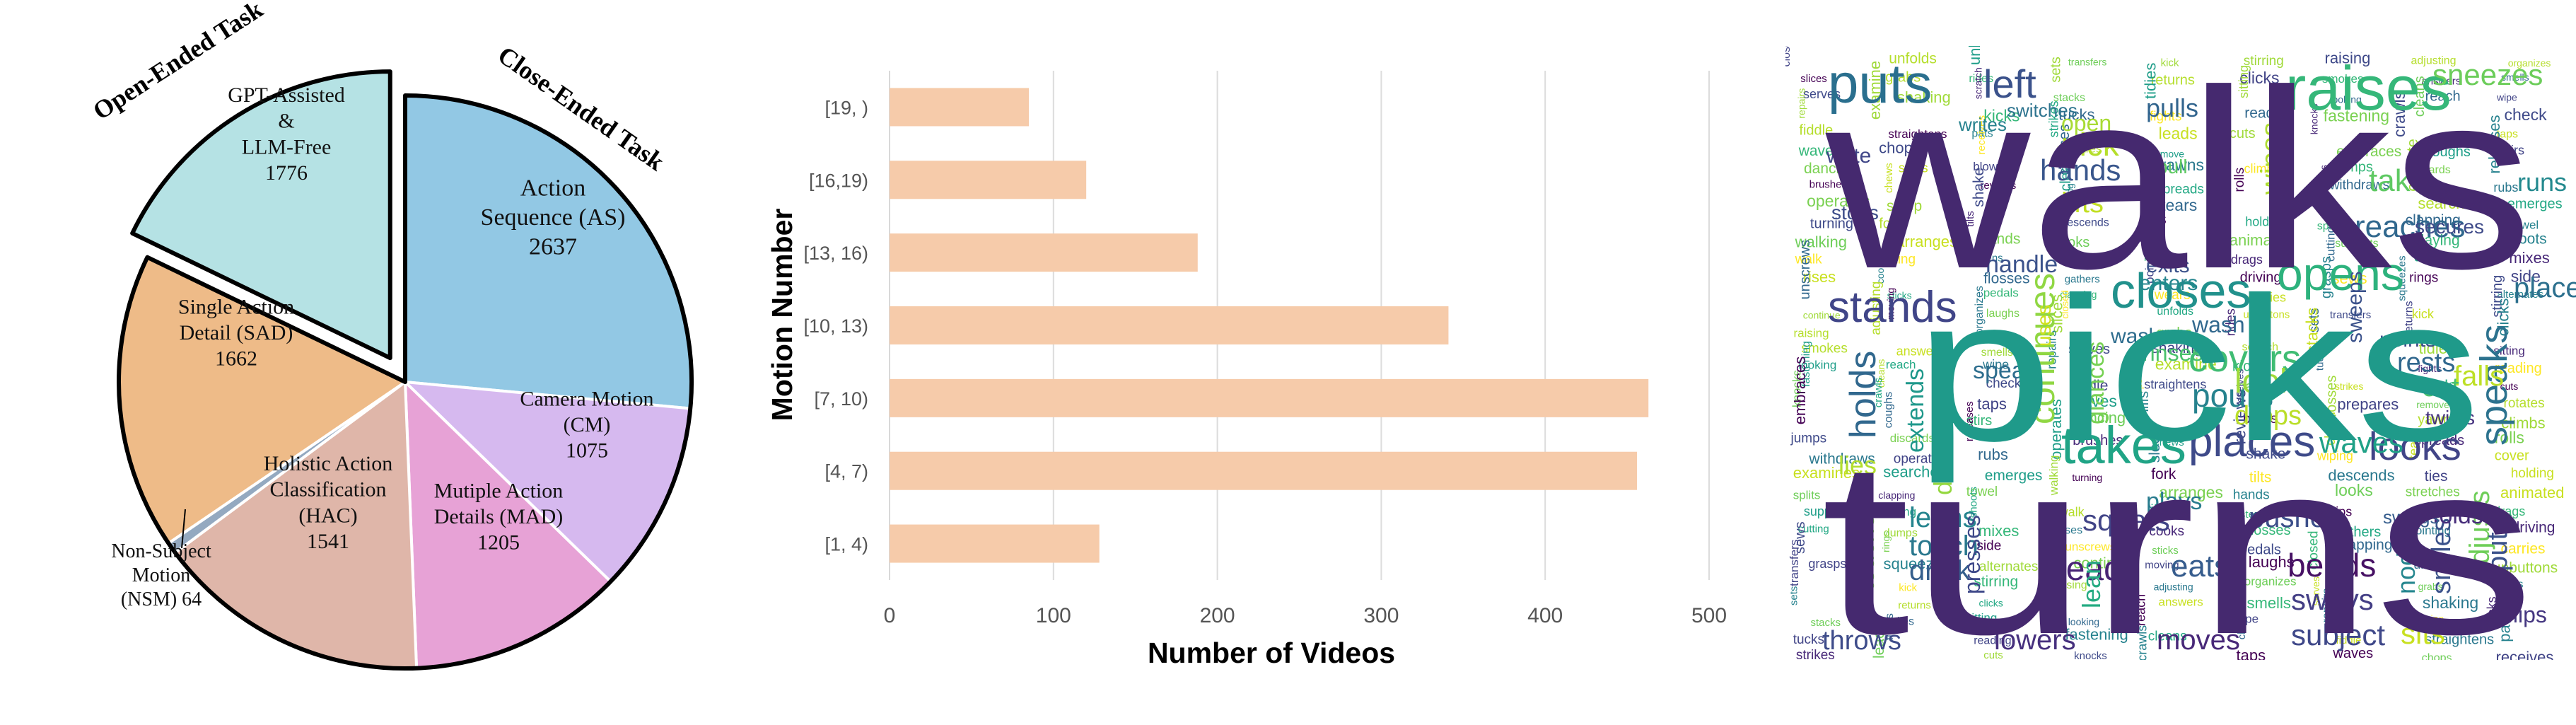 The height and width of the screenshot is (725, 2576). Describe the element at coordinates (2429, 531) in the screenshot. I see `word-cloud-small-word: pointing` at that location.